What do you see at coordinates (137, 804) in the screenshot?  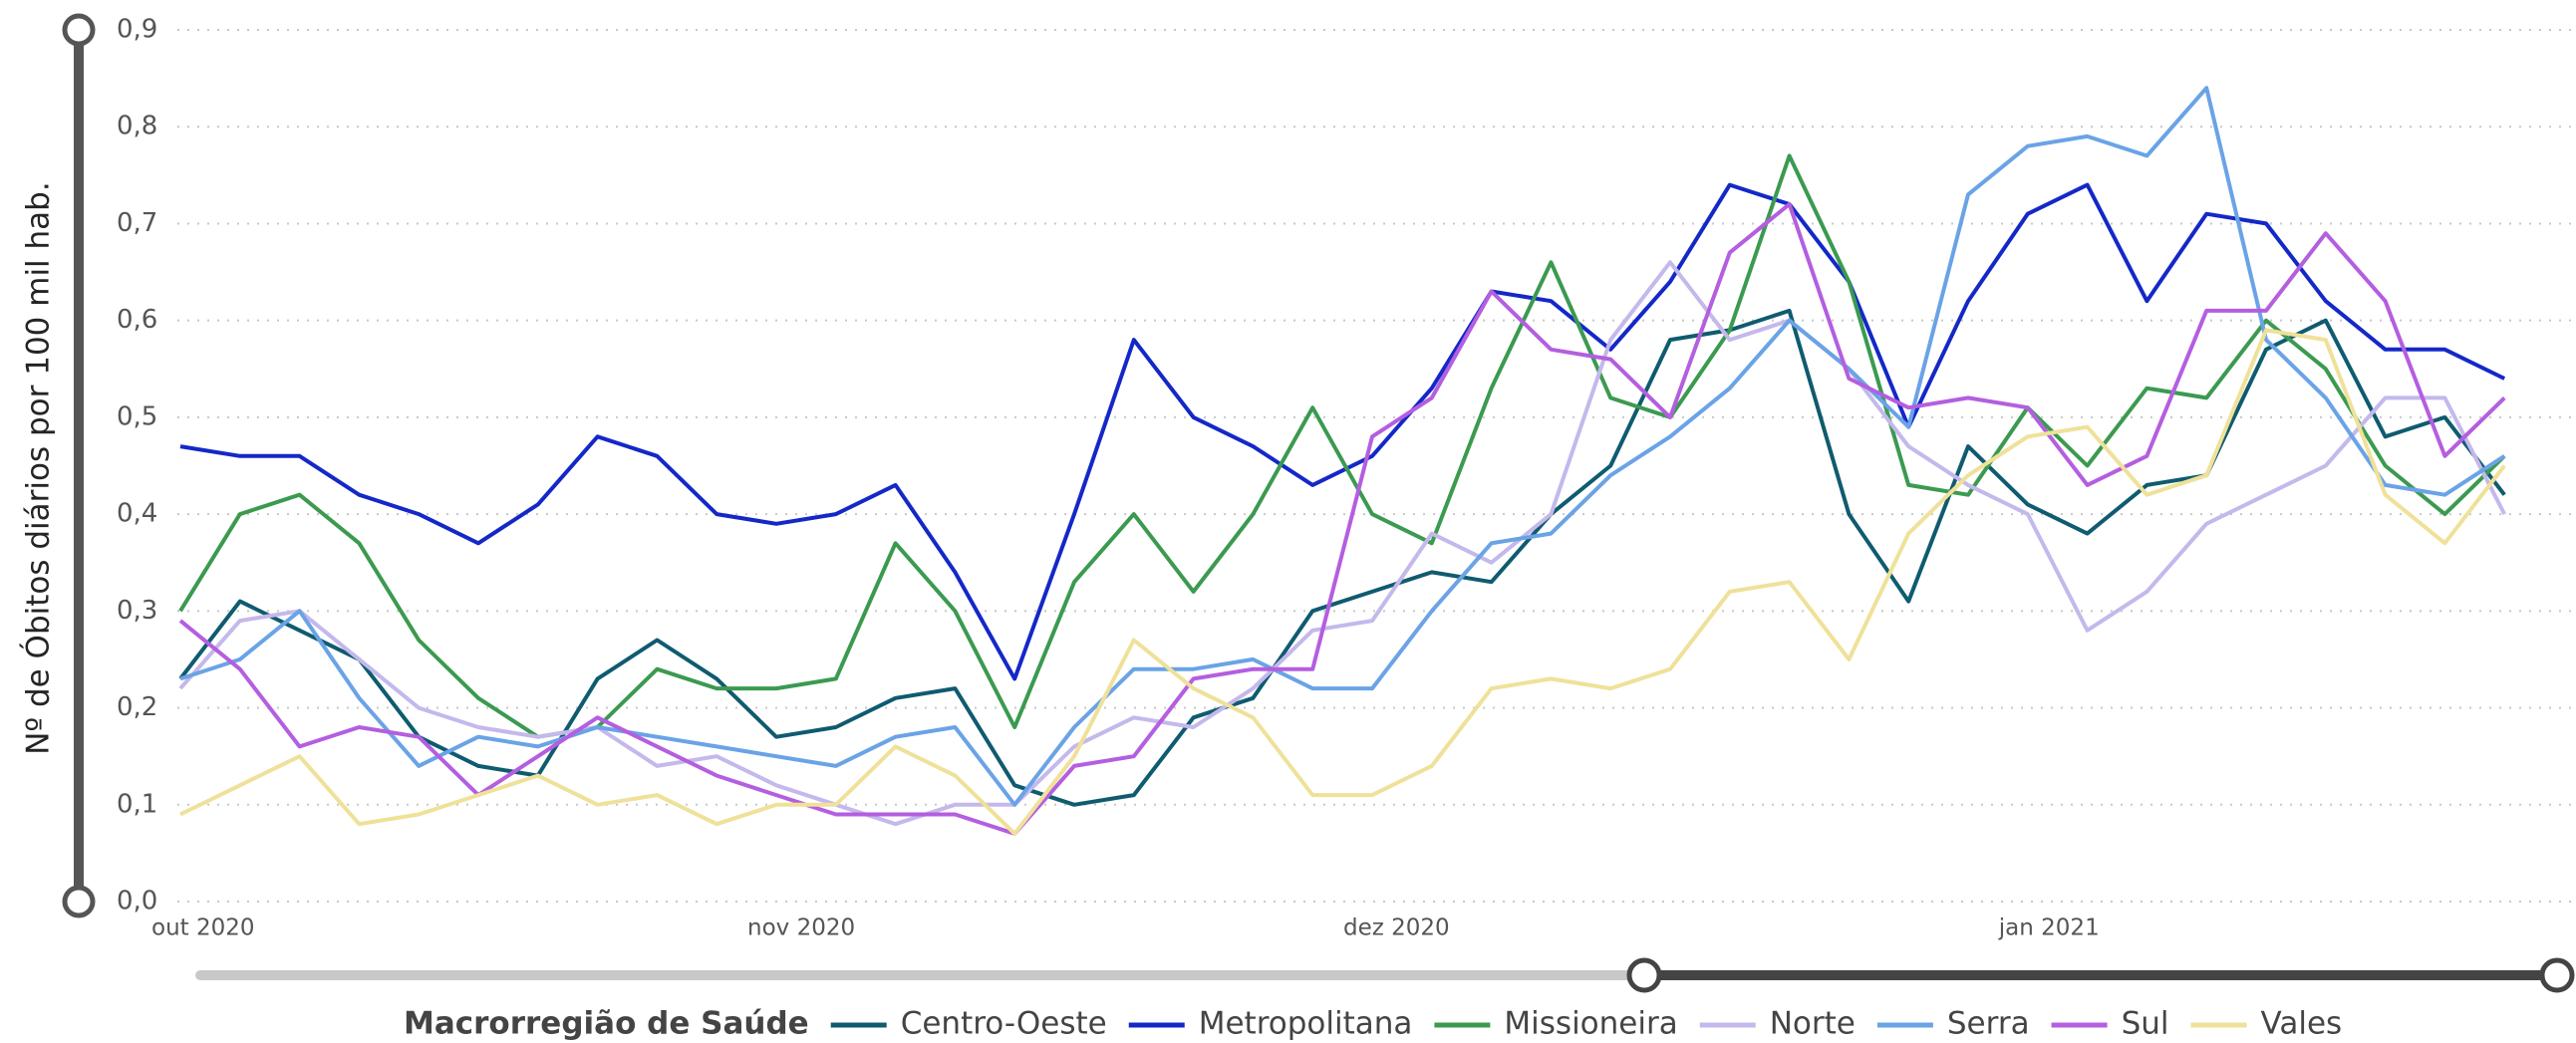 I see `y-tick-label: 0,1` at bounding box center [137, 804].